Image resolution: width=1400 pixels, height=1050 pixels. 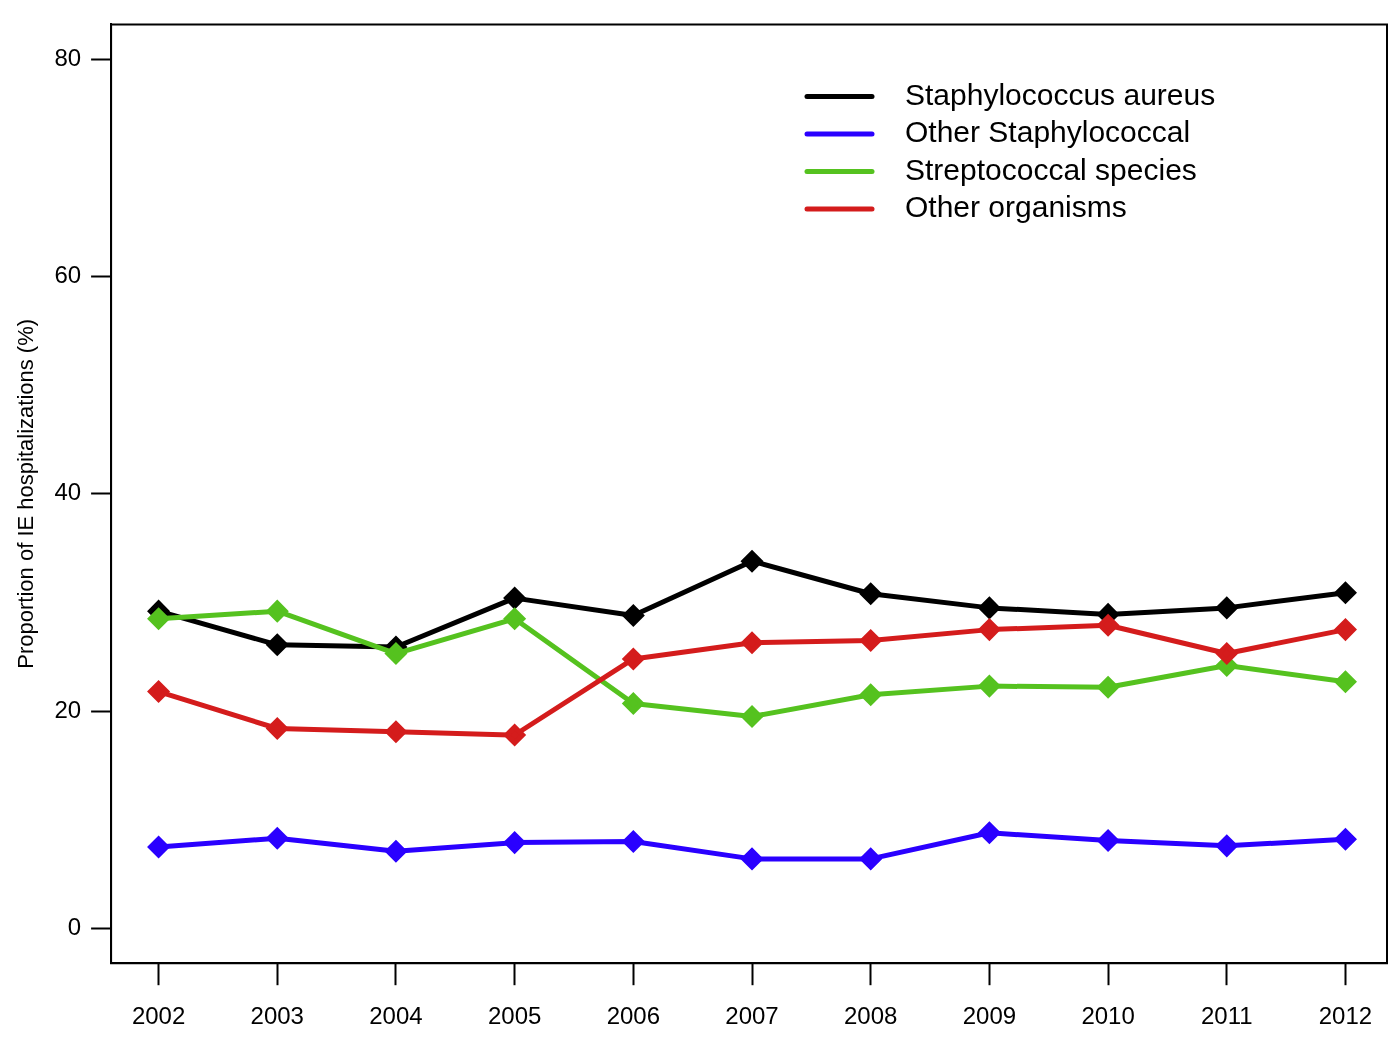 I want to click on legend-label: Staphylococcus aureus, so click(x=1060, y=94).